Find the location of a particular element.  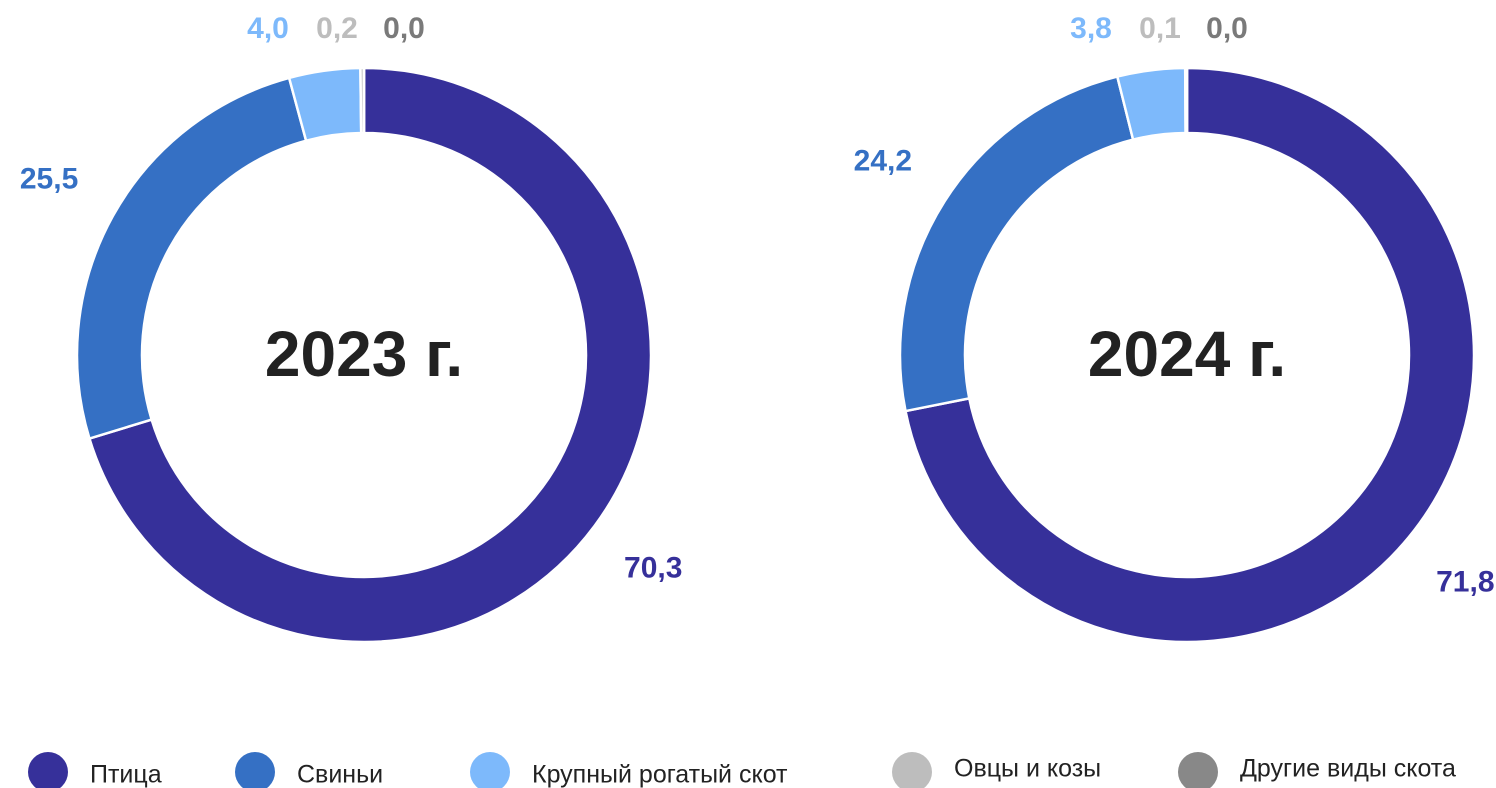

value-label: 70,3 is located at coordinates (653, 567).